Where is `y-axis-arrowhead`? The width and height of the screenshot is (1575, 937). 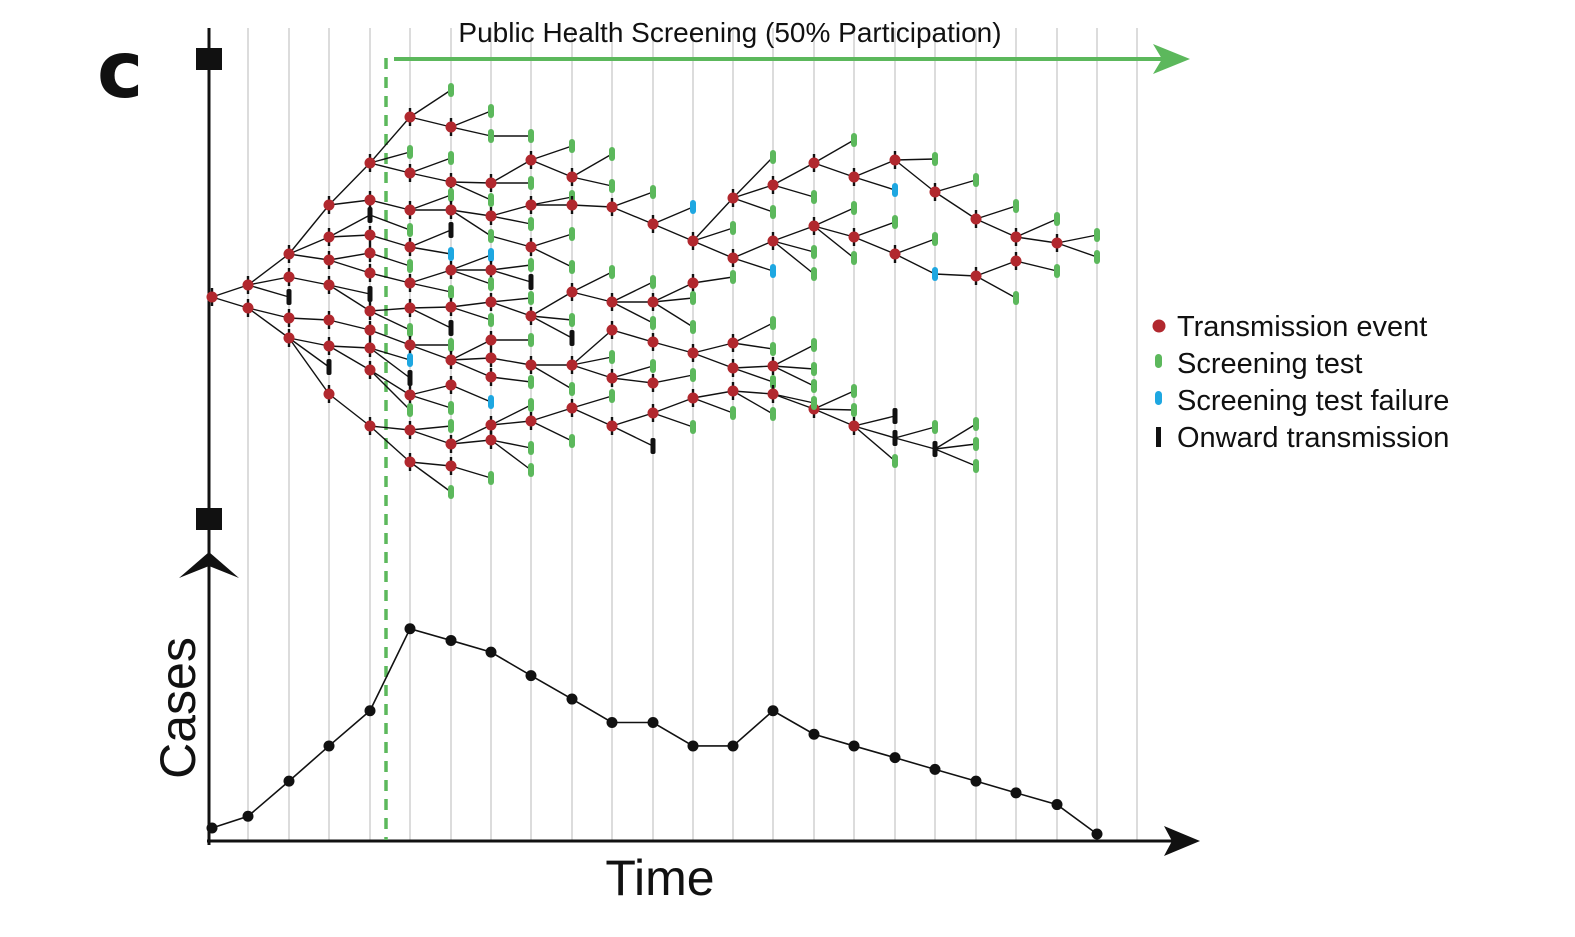
y-axis-arrowhead is located at coordinates (209, 565).